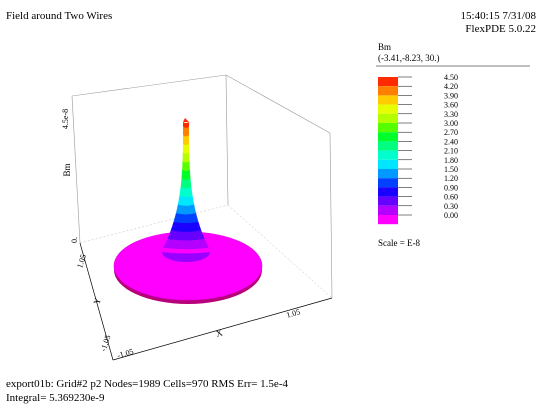  I want to click on legend-label: 1.20, so click(451, 178).